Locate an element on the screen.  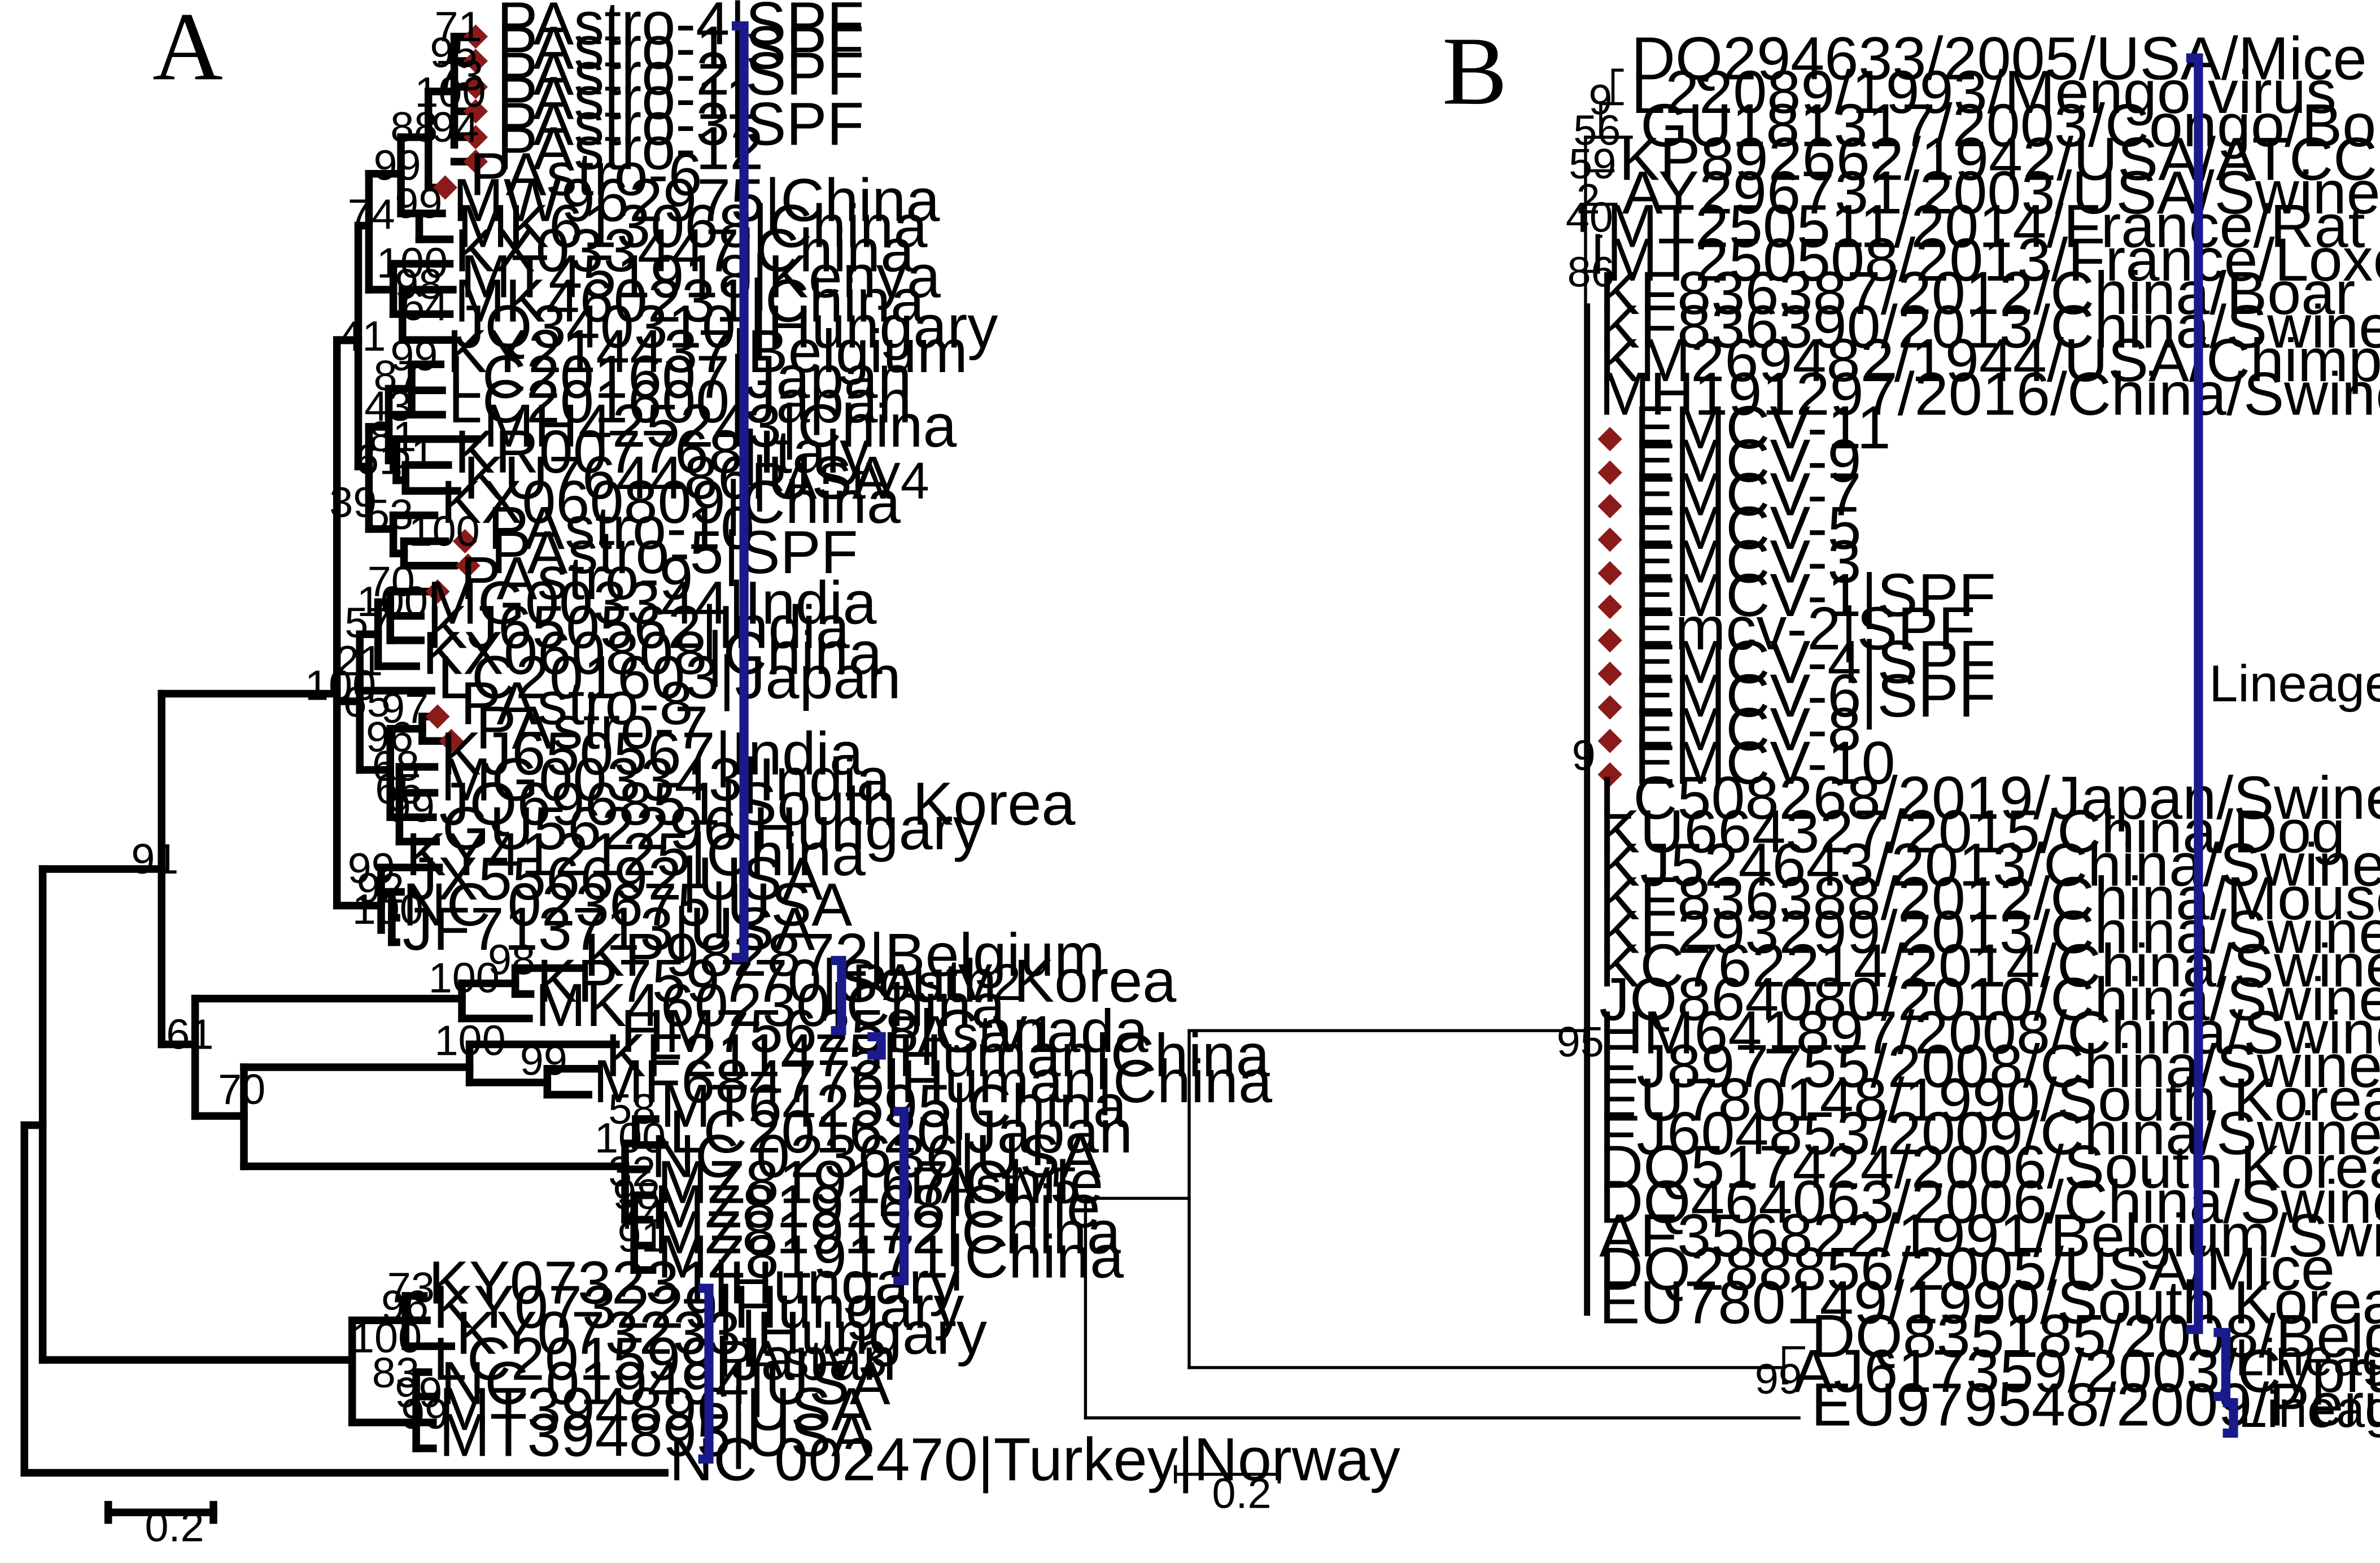
leaf-label: PAstro-5|SPF is located at coordinates (674, 552).